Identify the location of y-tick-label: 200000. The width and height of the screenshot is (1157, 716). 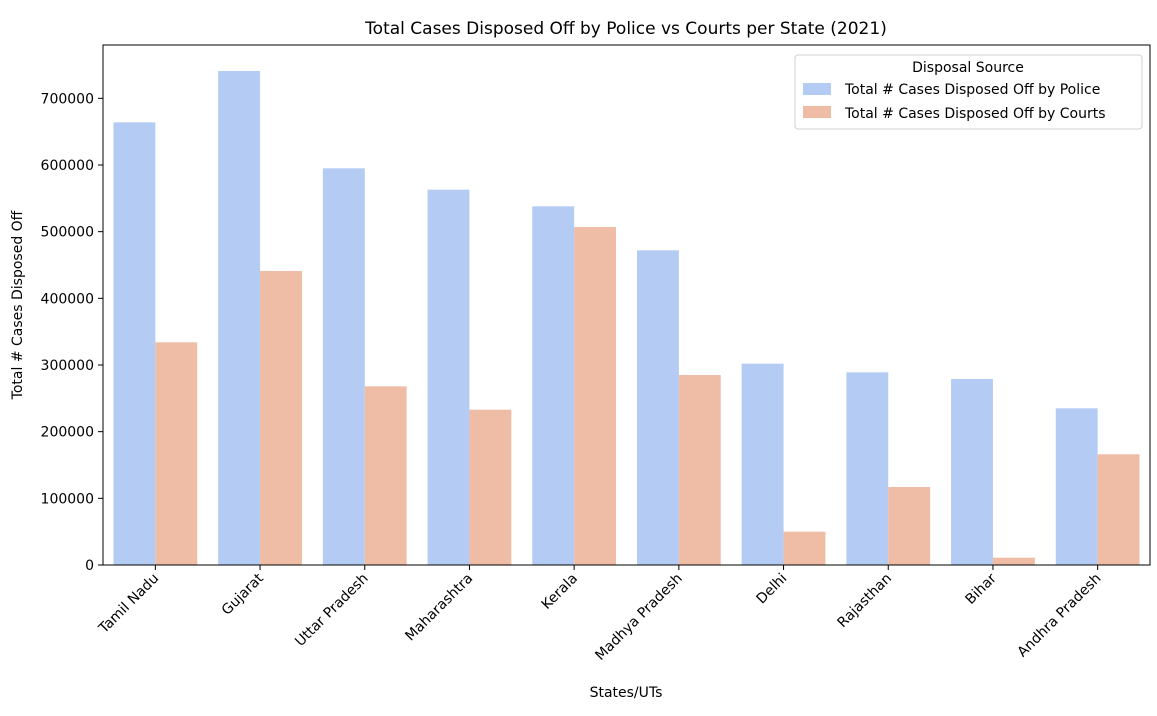
(67, 433).